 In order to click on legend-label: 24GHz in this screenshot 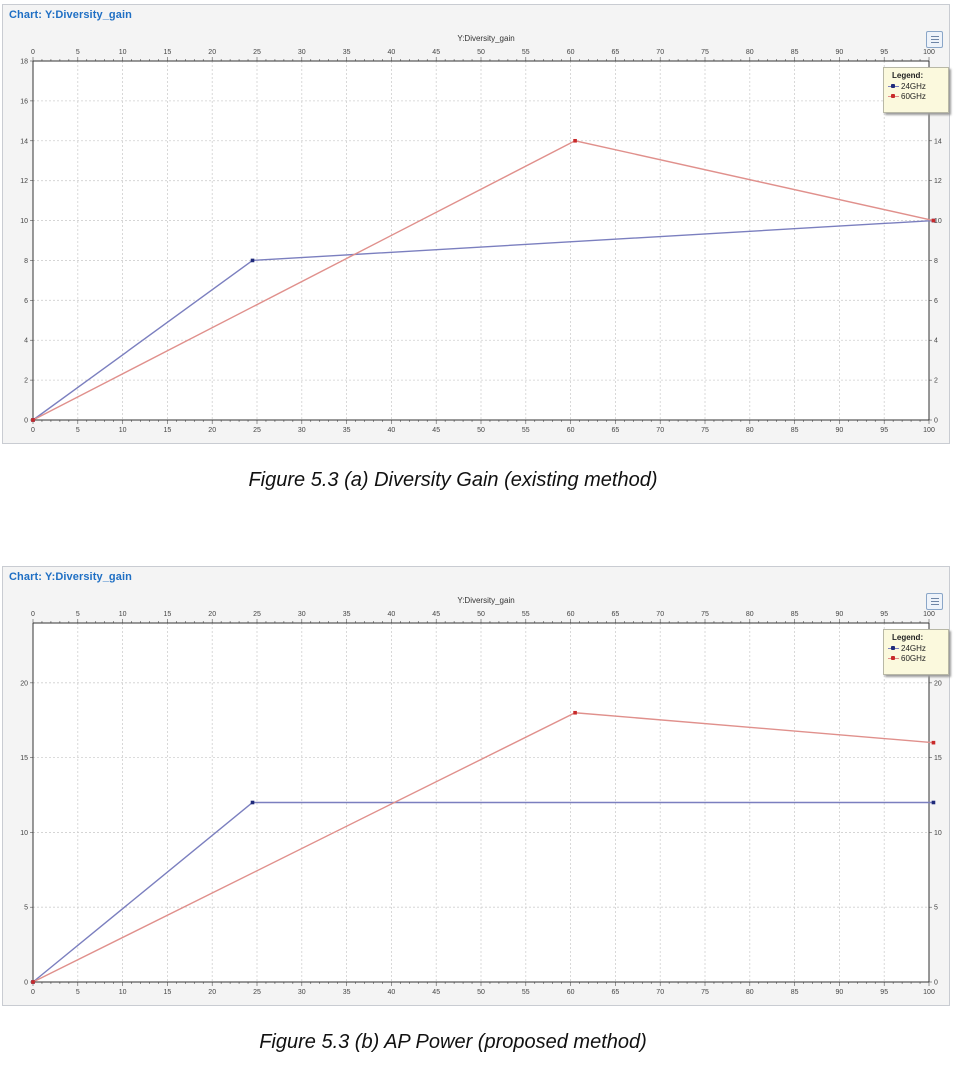, I will do `click(913, 648)`.